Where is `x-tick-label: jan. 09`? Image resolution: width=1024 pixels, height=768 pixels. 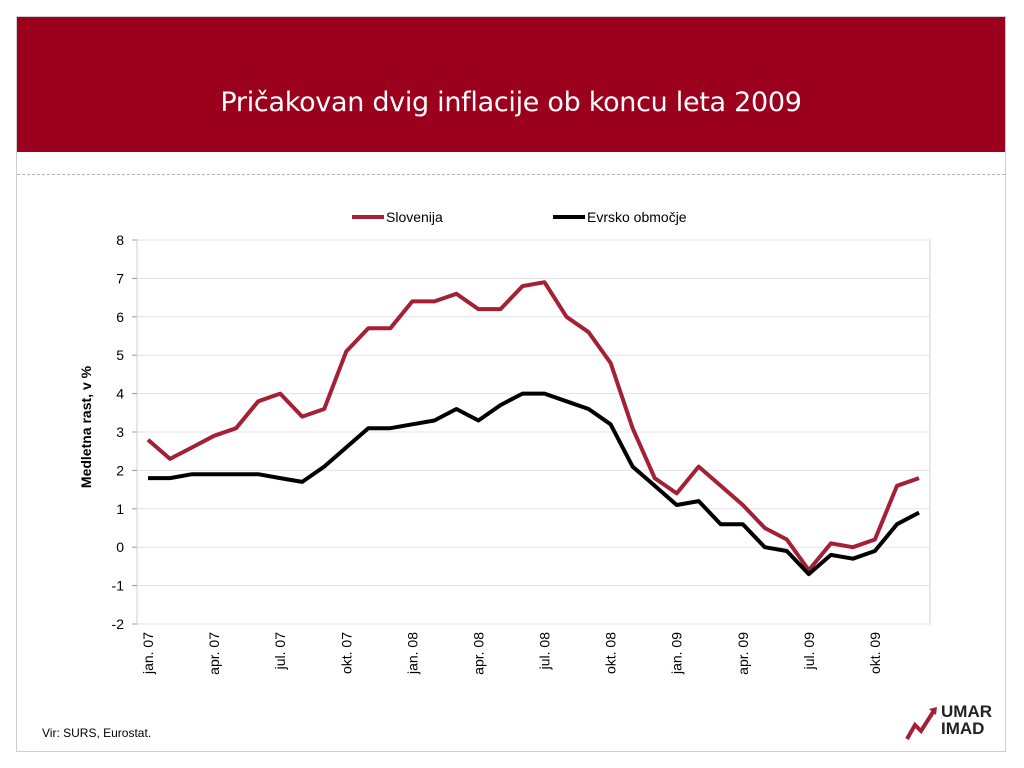
x-tick-label: jan. 09 is located at coordinates (677, 653).